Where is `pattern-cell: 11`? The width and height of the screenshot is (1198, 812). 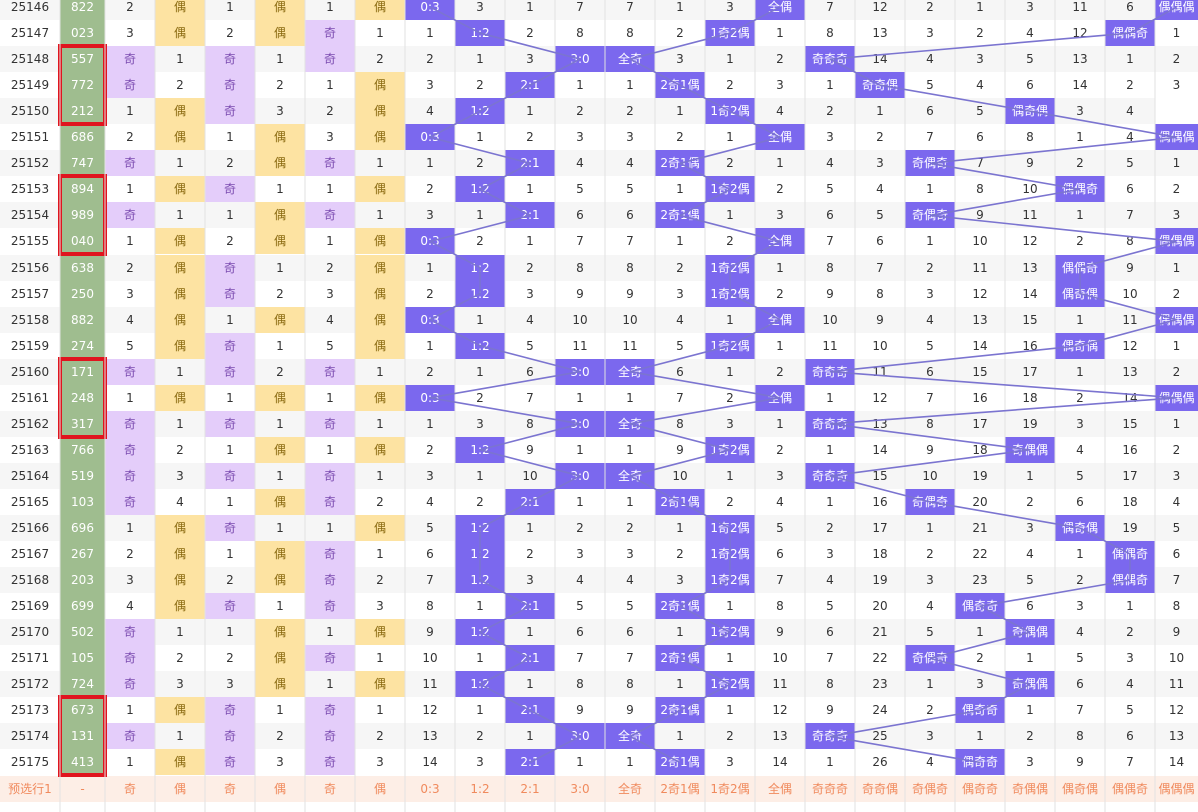
pattern-cell: 11 is located at coordinates (1130, 319).